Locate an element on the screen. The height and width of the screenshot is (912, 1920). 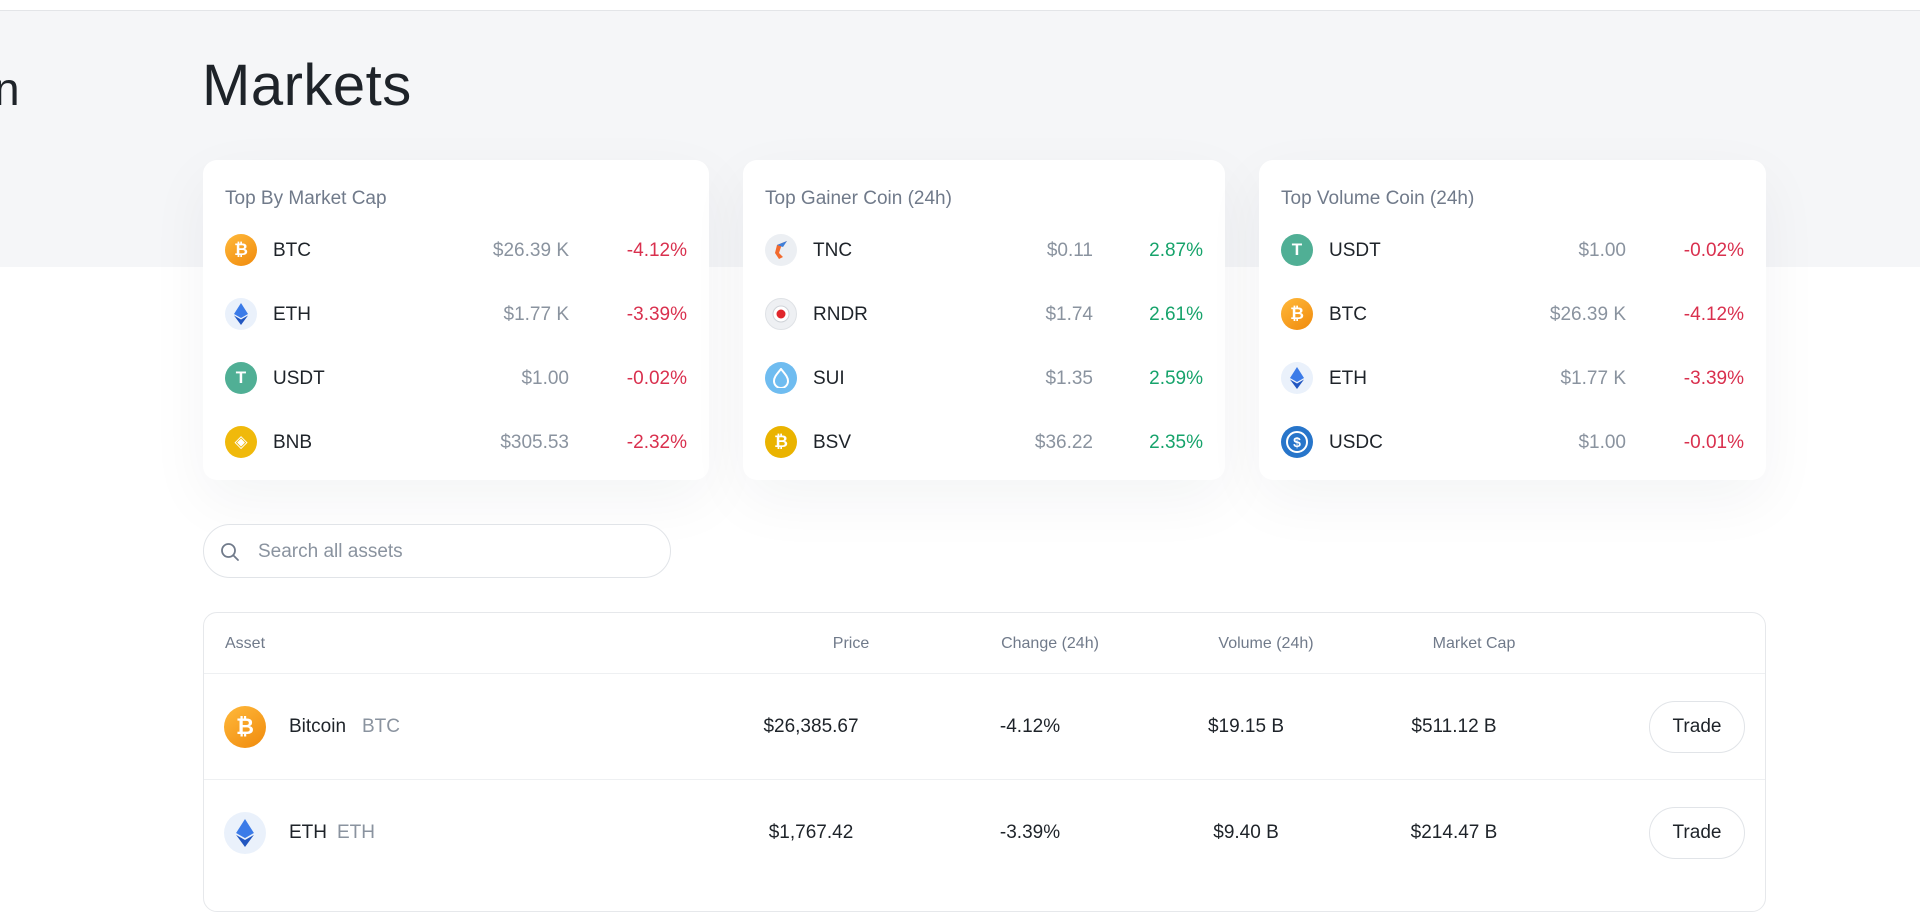
asset-change: -3.39% is located at coordinates (1030, 832).